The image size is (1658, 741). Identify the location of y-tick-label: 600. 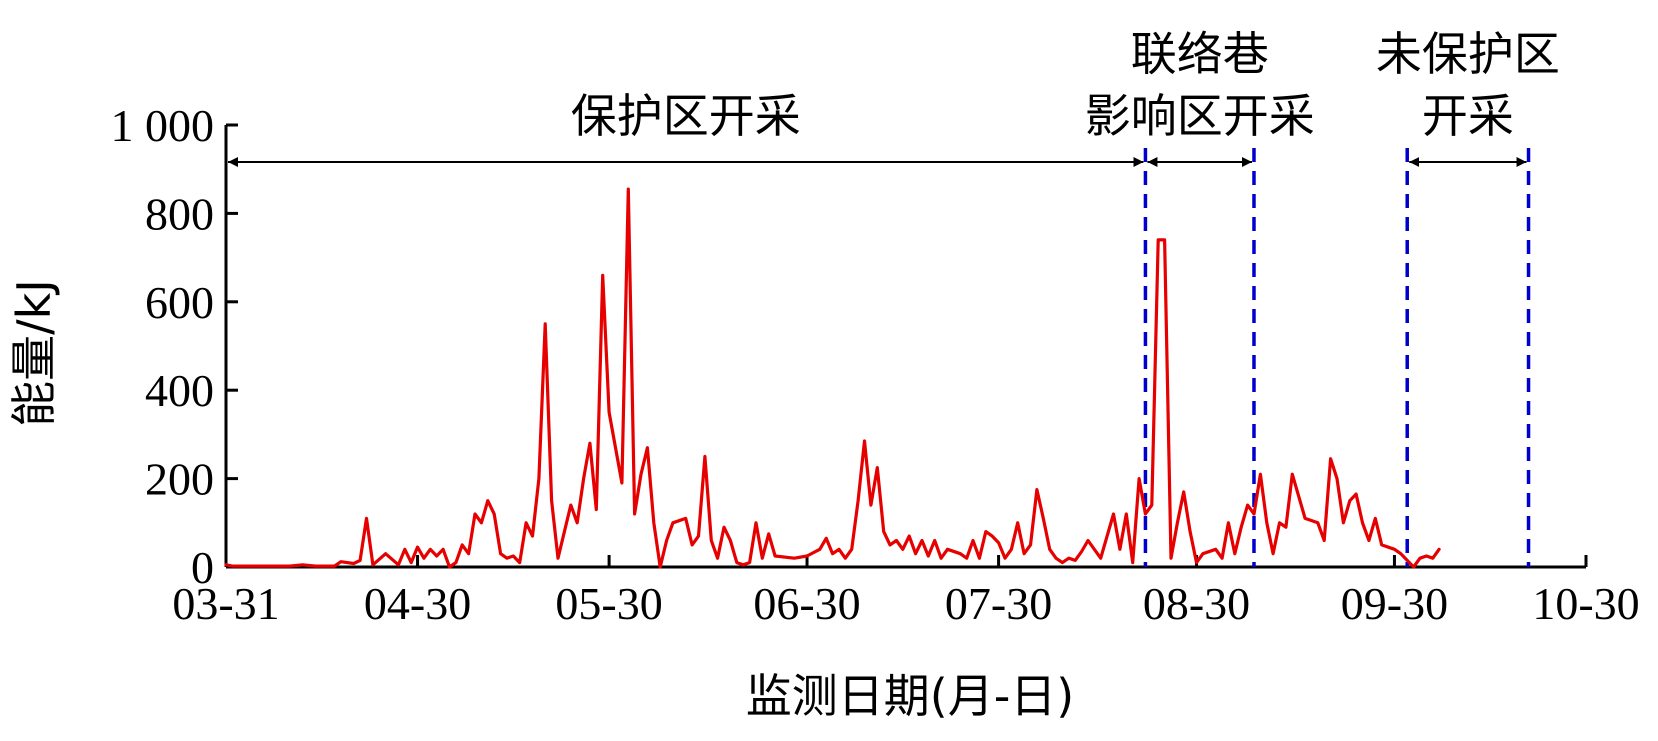
(179, 302).